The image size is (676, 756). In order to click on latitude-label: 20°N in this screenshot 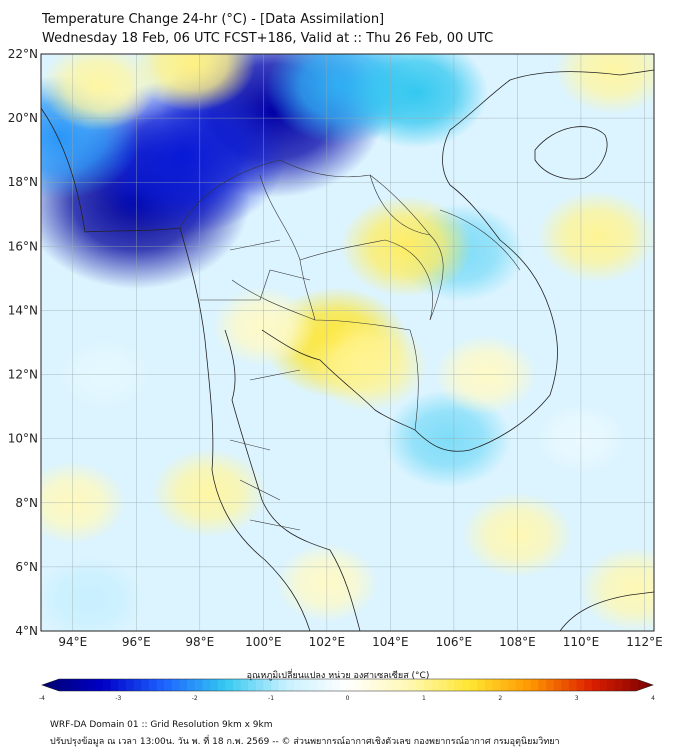, I will do `click(23, 118)`.